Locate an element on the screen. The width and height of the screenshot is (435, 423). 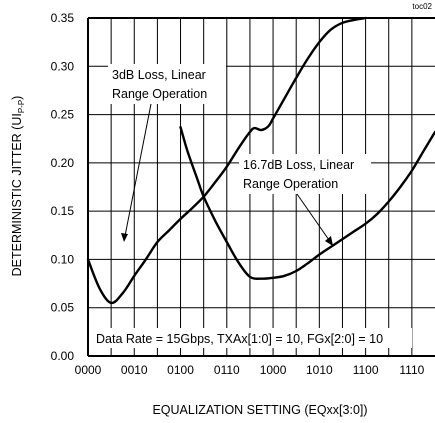
annotation-3db-box is located at coordinates (167, 84).